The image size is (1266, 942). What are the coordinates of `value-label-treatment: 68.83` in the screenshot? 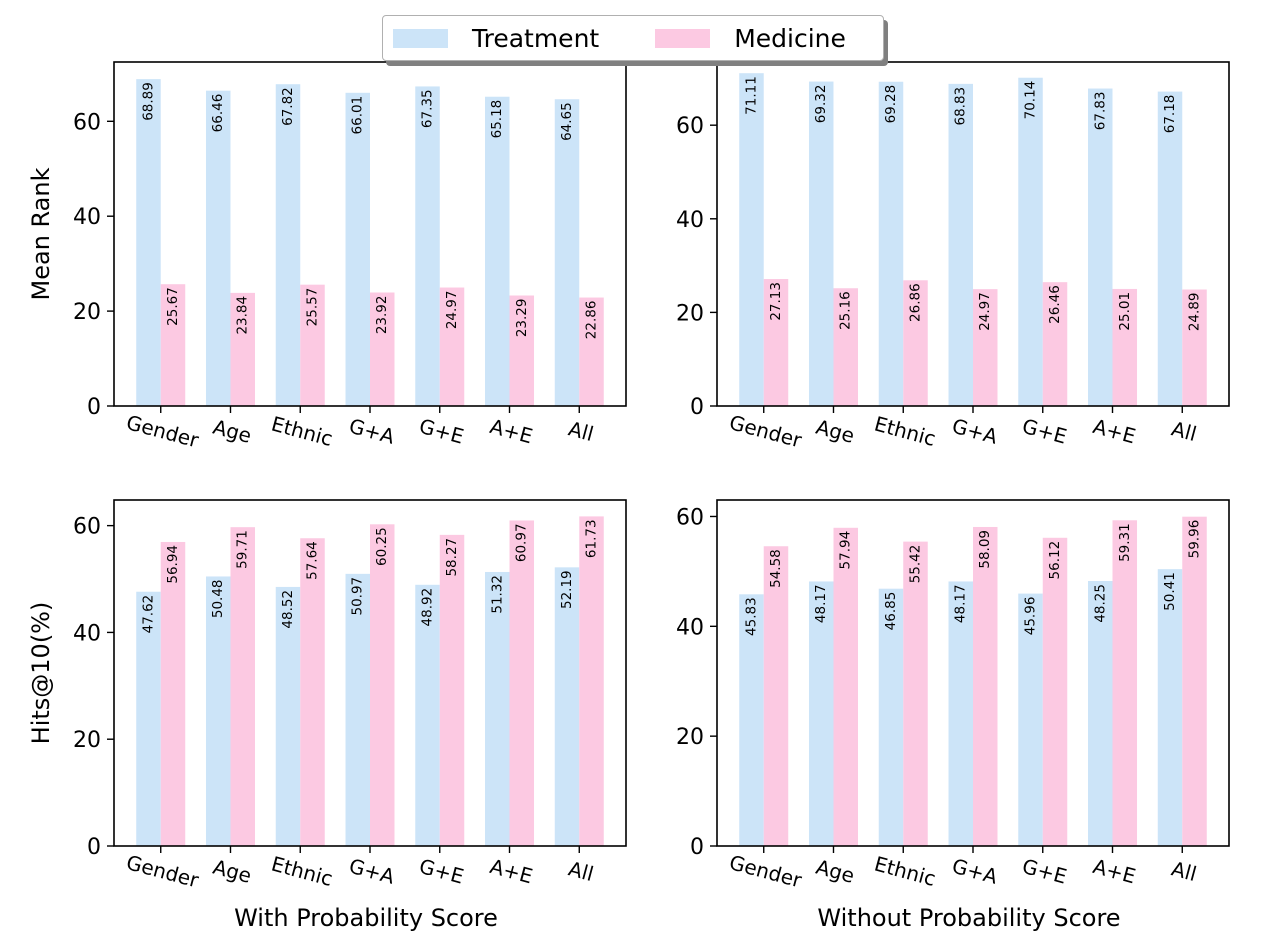 It's located at (961, 106).